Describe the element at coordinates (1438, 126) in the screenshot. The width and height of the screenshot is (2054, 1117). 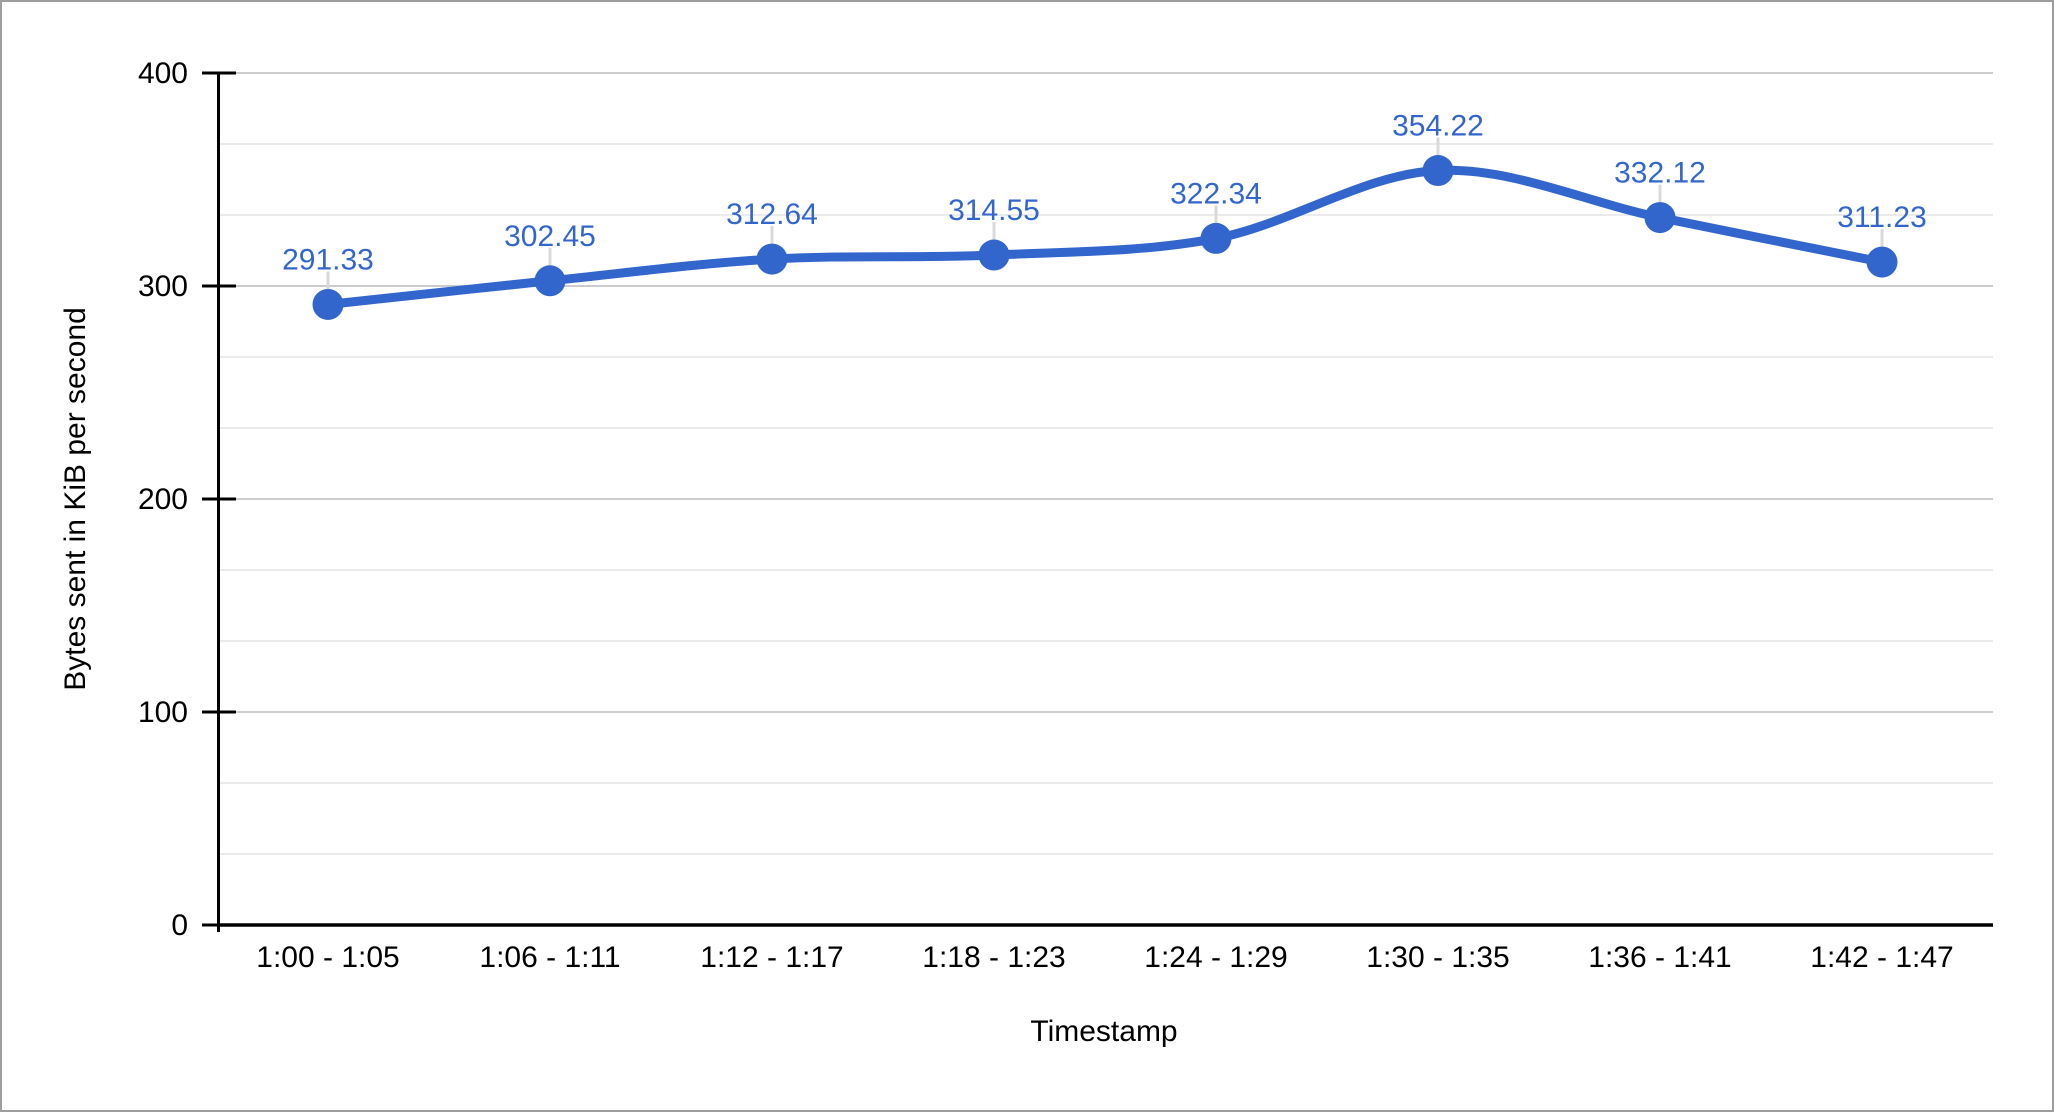
I see `data-point-label: 354.22` at that location.